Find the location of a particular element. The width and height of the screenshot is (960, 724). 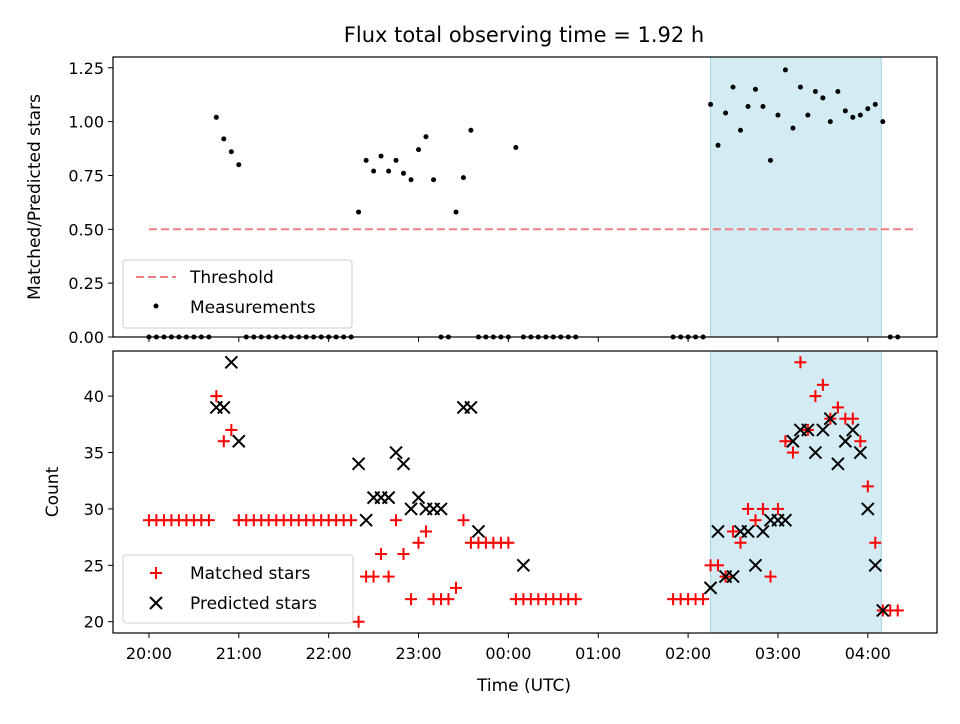

x-tick-label: 20:00 is located at coordinates (149, 653).